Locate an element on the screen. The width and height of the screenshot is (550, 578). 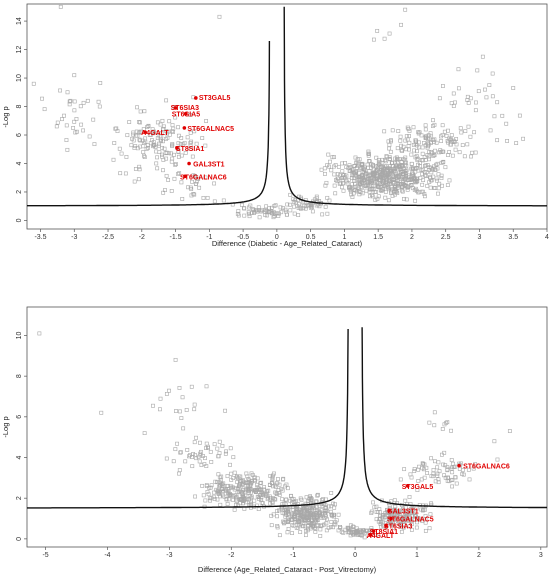
gene-label: ST6GALNAC6 is located at coordinates (203, 177).